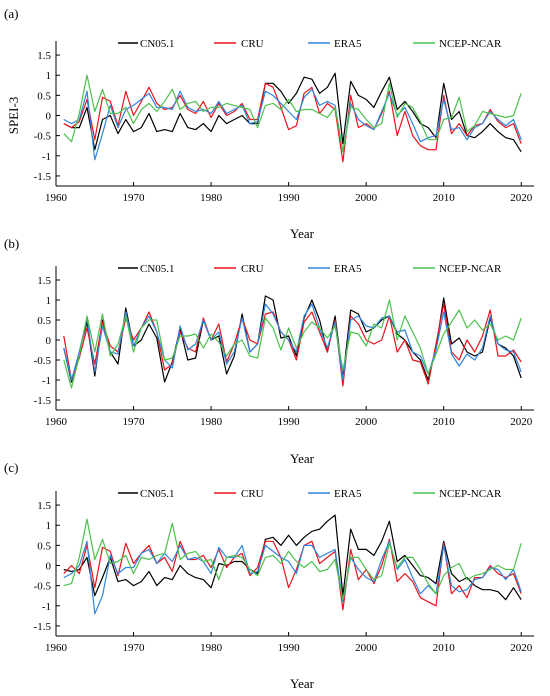 The width and height of the screenshot is (550, 696). I want to click on panel-label: (a), so click(11, 13).